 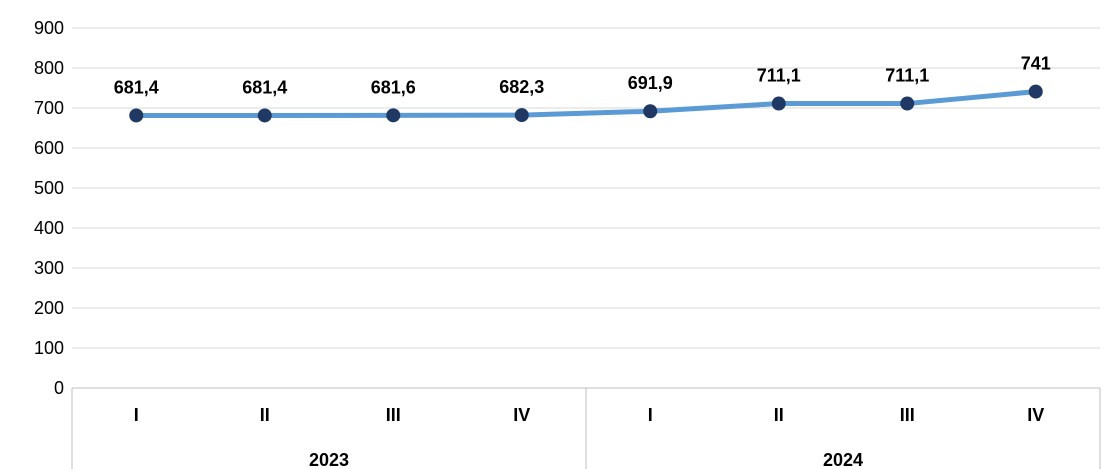 I want to click on y-tick-label: 300, so click(x=49, y=268).